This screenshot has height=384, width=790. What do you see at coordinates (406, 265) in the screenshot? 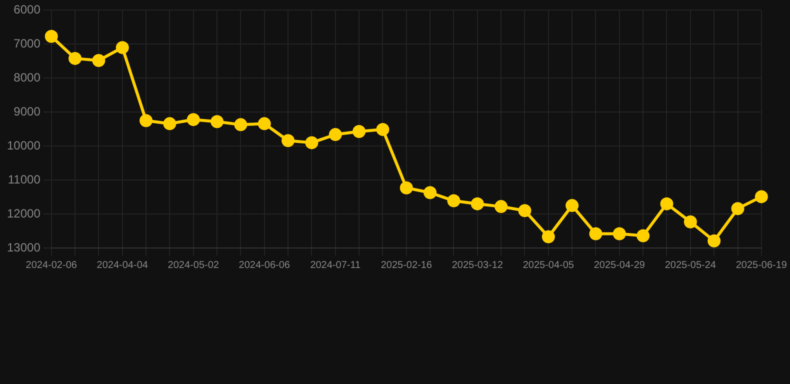
I see `x-tick-label: 2025-02-16` at bounding box center [406, 265].